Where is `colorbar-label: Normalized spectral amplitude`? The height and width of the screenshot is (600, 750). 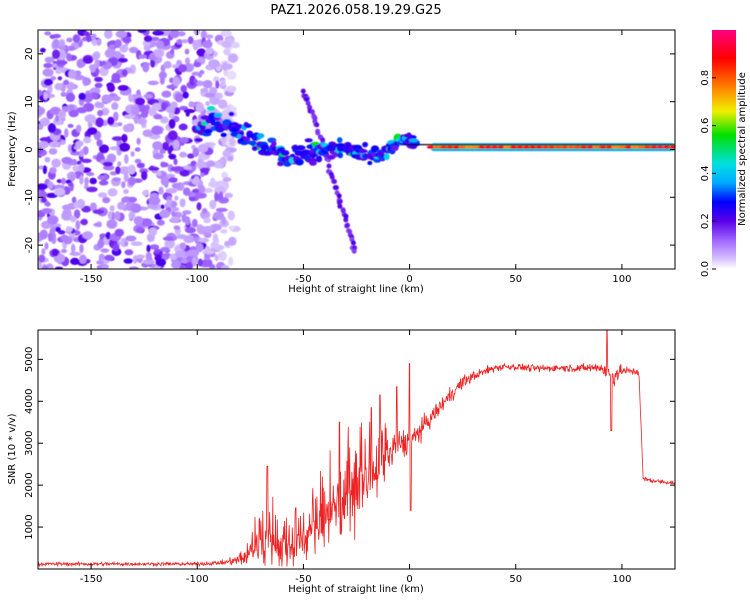
colorbar-label: Normalized spectral amplitude is located at coordinates (742, 149).